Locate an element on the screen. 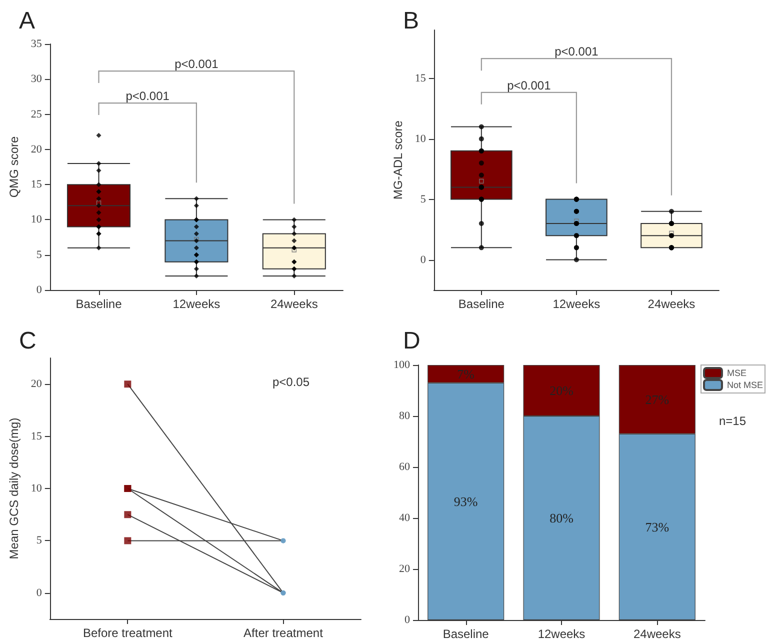 The image size is (767, 641). y-axis-title: Mean GCS daily dose(mg) is located at coordinates (14, 489).